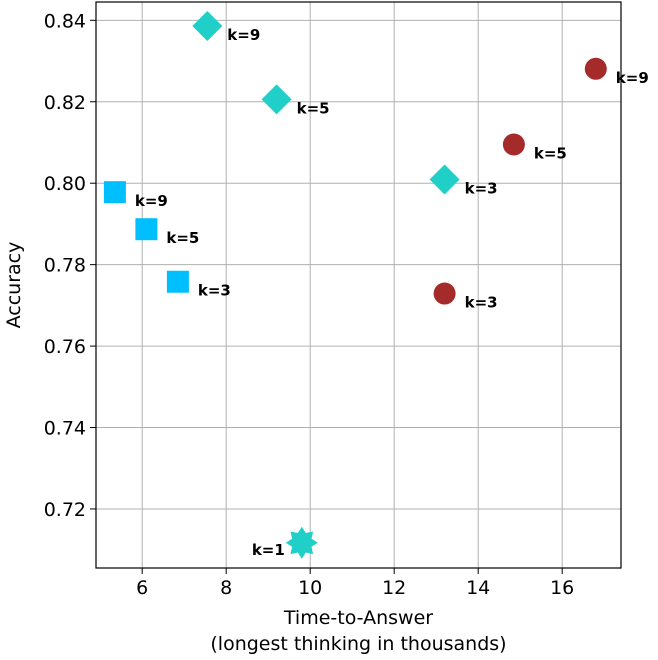 The height and width of the screenshot is (660, 658). Describe the element at coordinates (394, 588) in the screenshot. I see `x-tick-label: 12` at that location.